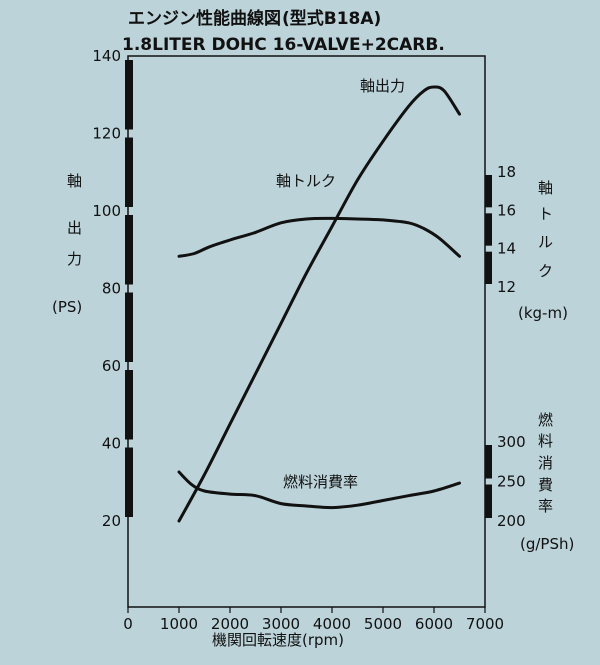 The image size is (600, 665). What do you see at coordinates (488, 481) in the screenshot?
I see `fuel-axis-bars` at bounding box center [488, 481].